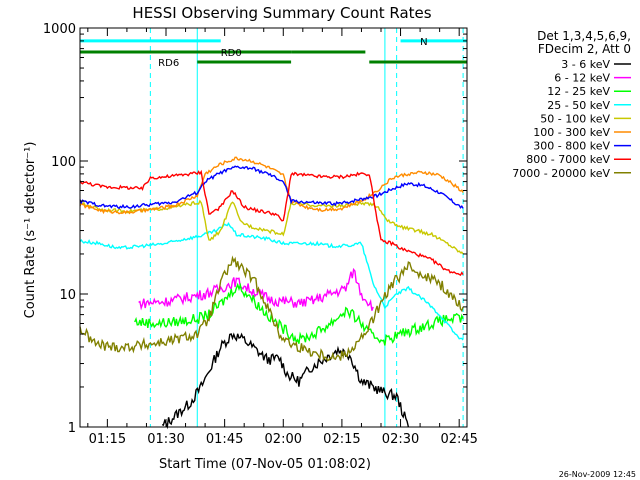  Describe the element at coordinates (30, 230) in the screenshot. I see `y-axis-label: Count Rate (s⁻¹ detector⁻¹)` at that location.